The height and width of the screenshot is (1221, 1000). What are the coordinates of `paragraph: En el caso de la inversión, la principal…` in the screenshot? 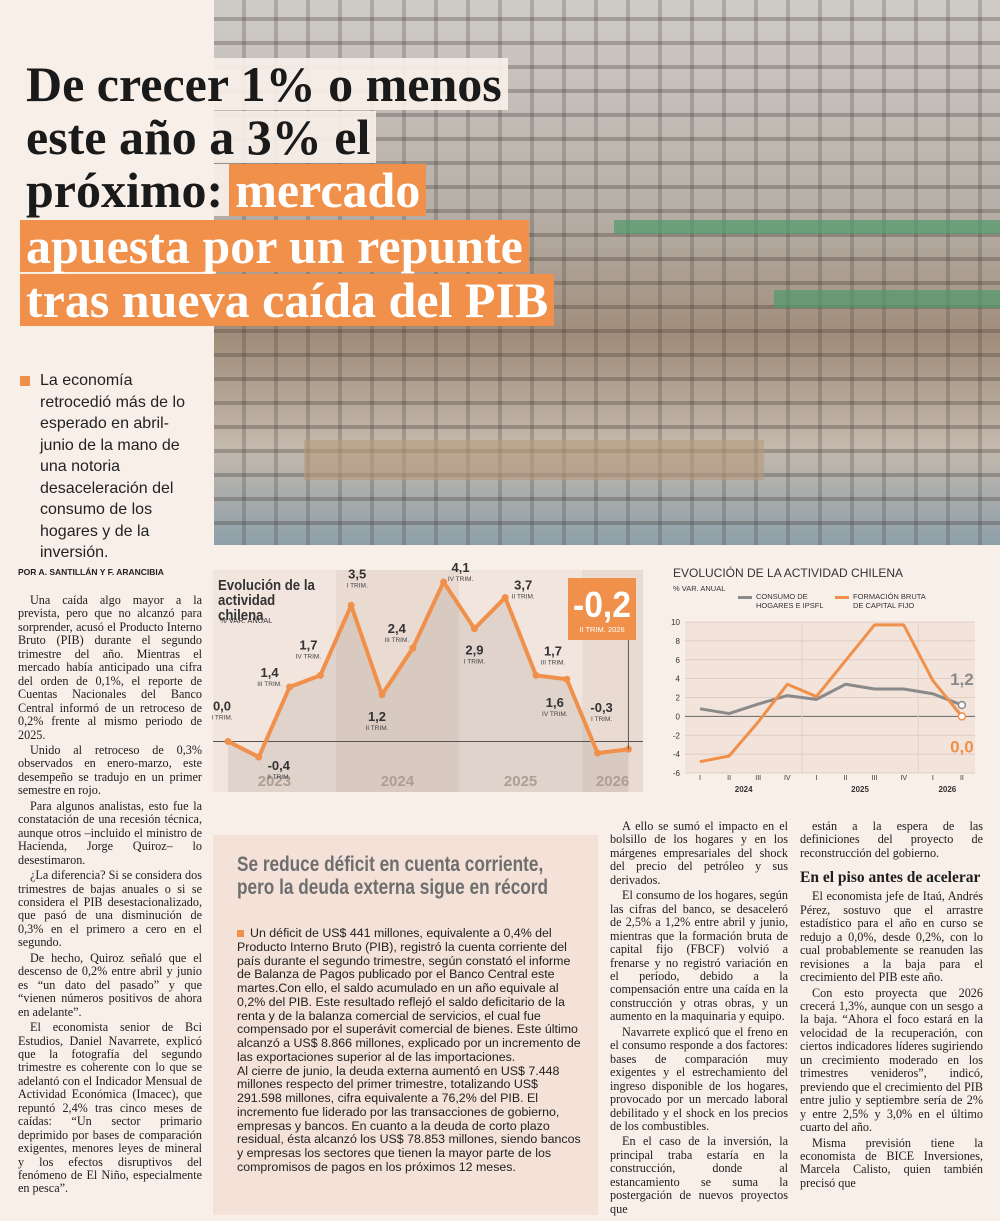 It's located at (699, 1175).